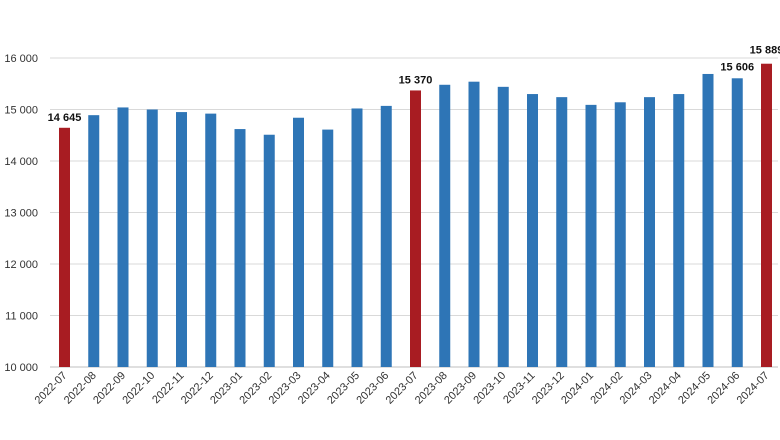 The width and height of the screenshot is (780, 440). Describe the element at coordinates (21, 162) in the screenshot. I see `y-tick-label: 14 000` at that location.